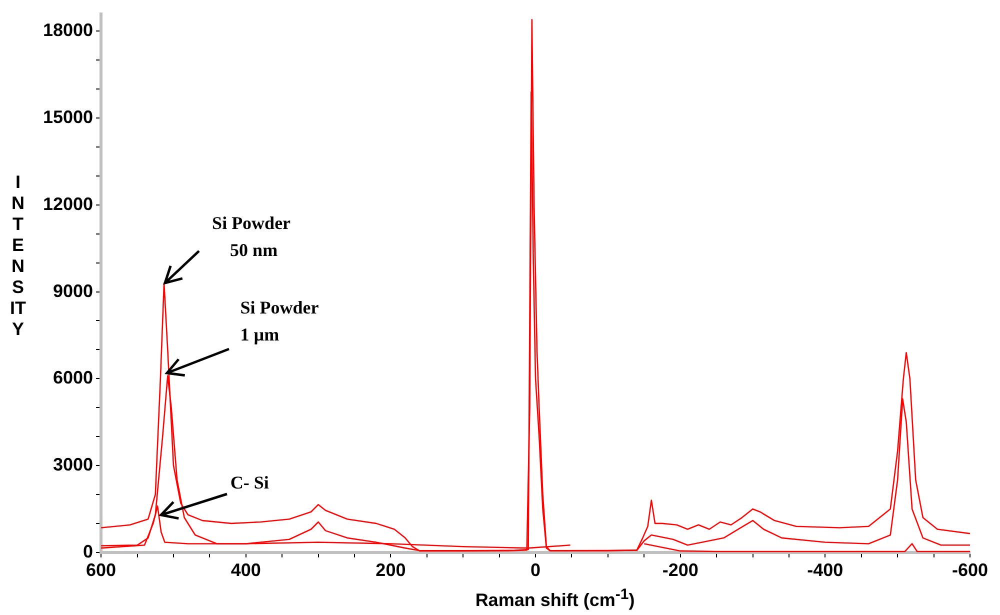 The height and width of the screenshot is (615, 1000). I want to click on y-tick-label: 3000, so click(73, 464).